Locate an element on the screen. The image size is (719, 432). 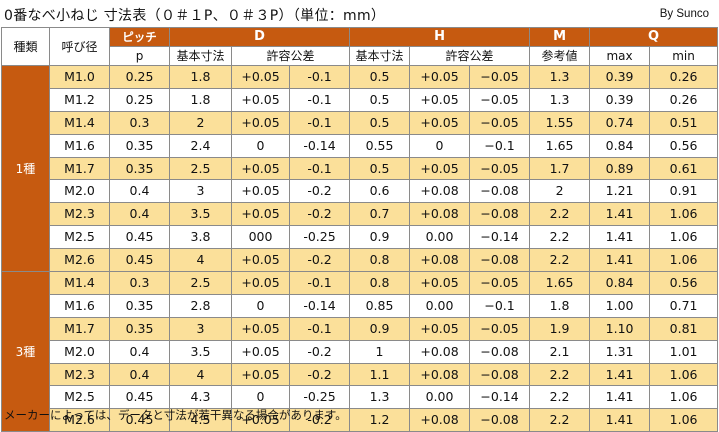
cell-d-base: 4 is located at coordinates (200, 374).